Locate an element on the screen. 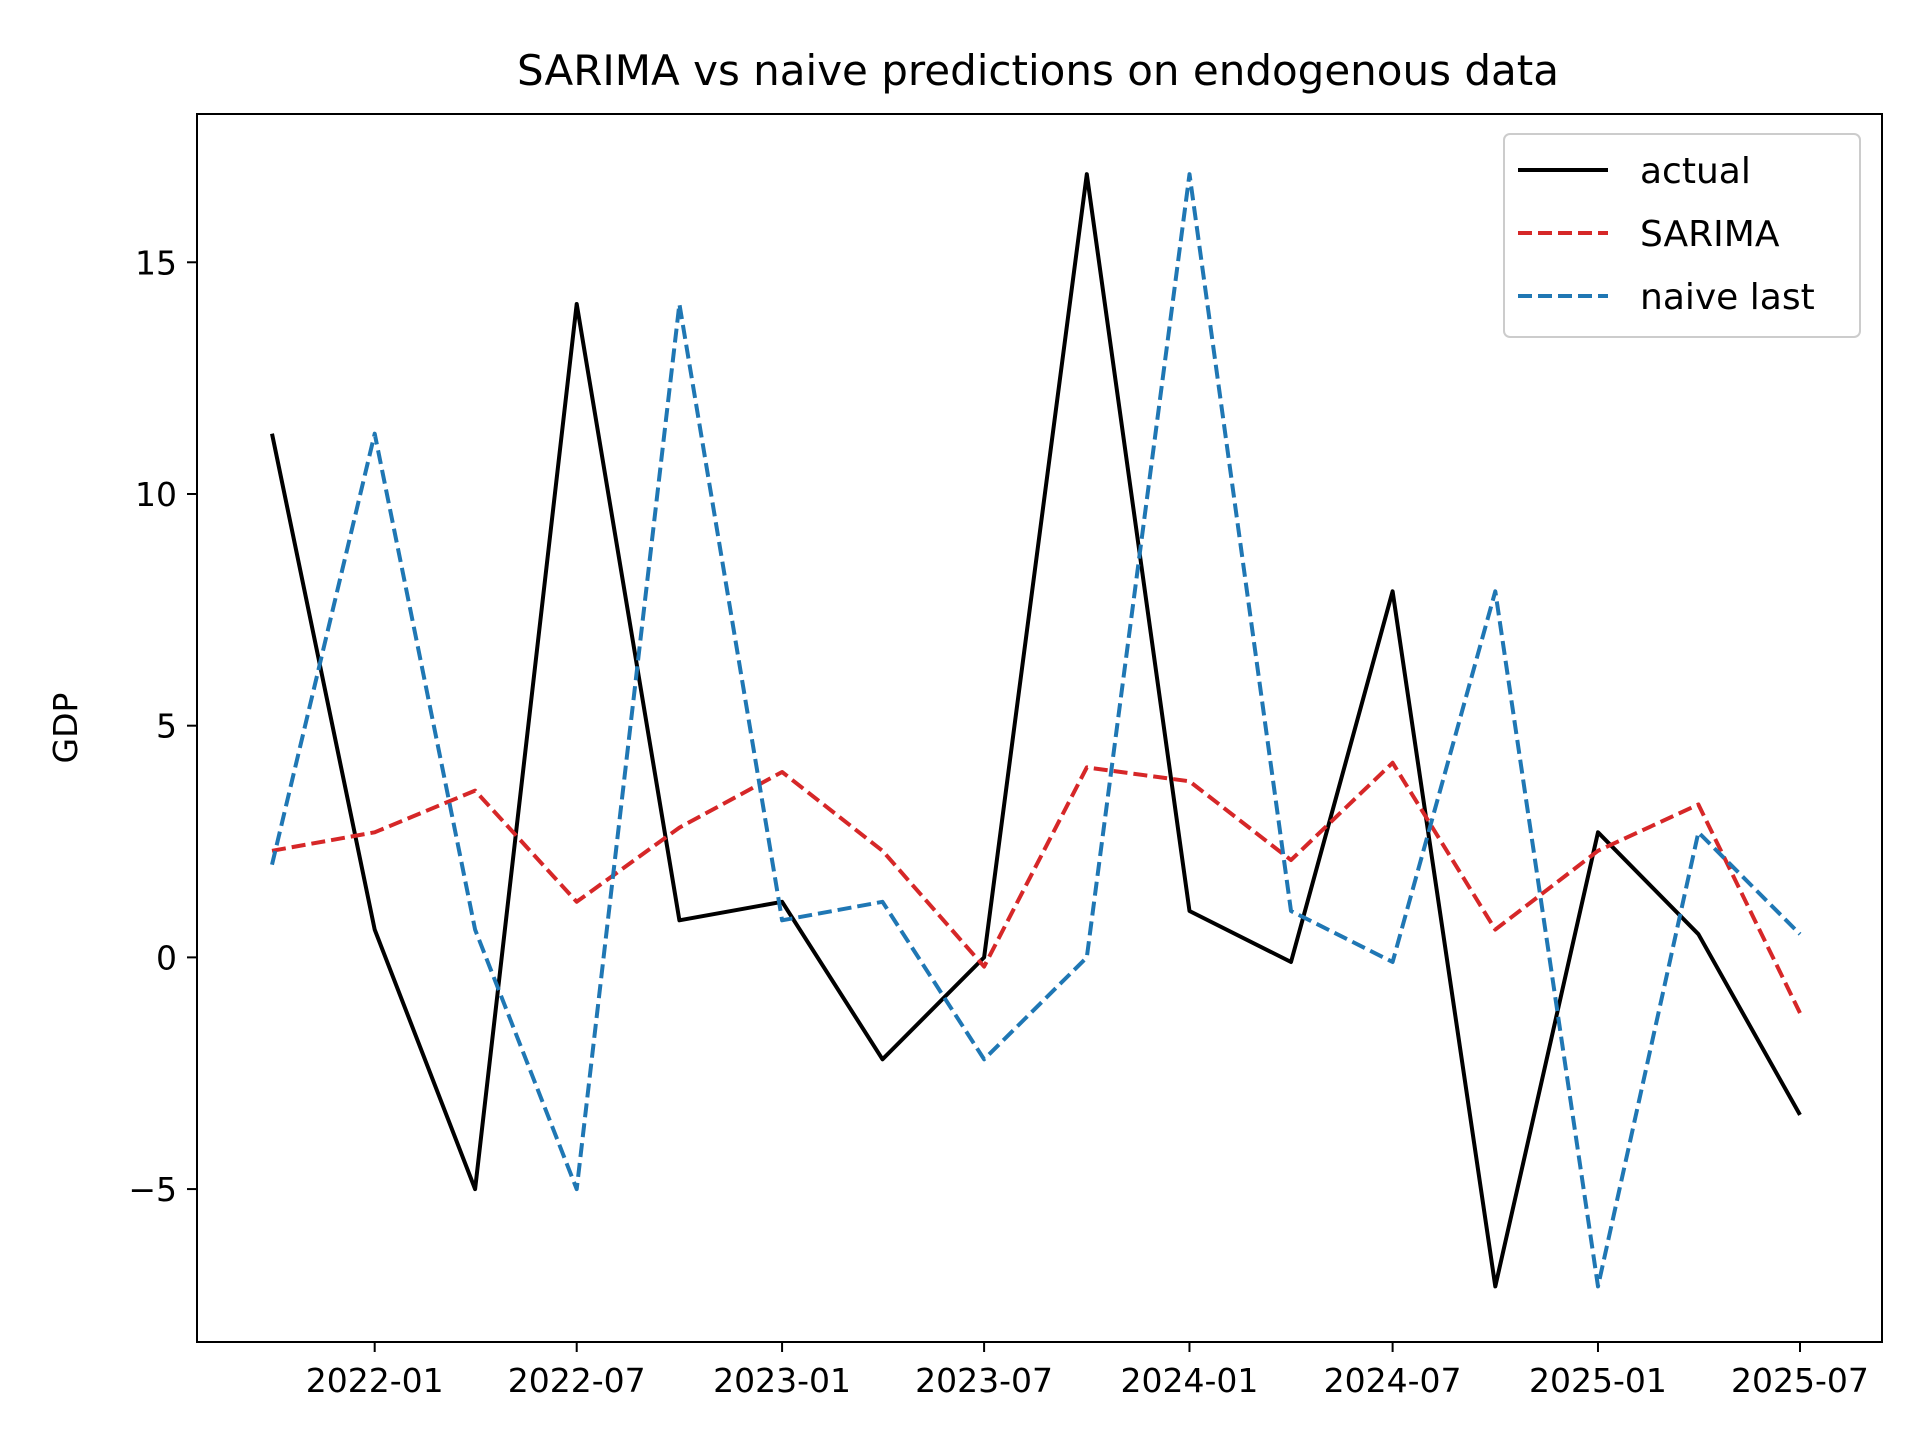 The image size is (1920, 1440). legend: actual SARIMA naive last is located at coordinates (1682, 235).